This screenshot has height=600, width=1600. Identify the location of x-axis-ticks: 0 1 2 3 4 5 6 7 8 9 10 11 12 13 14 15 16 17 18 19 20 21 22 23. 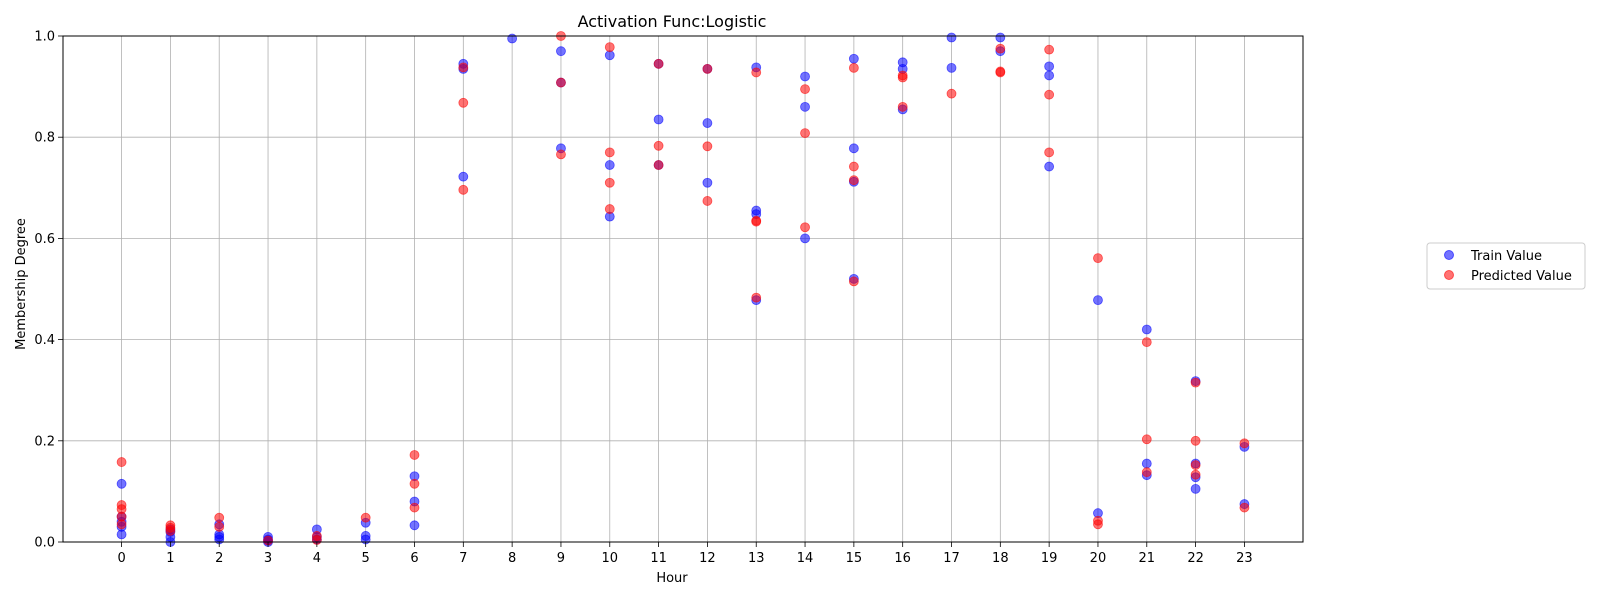
(685, 554).